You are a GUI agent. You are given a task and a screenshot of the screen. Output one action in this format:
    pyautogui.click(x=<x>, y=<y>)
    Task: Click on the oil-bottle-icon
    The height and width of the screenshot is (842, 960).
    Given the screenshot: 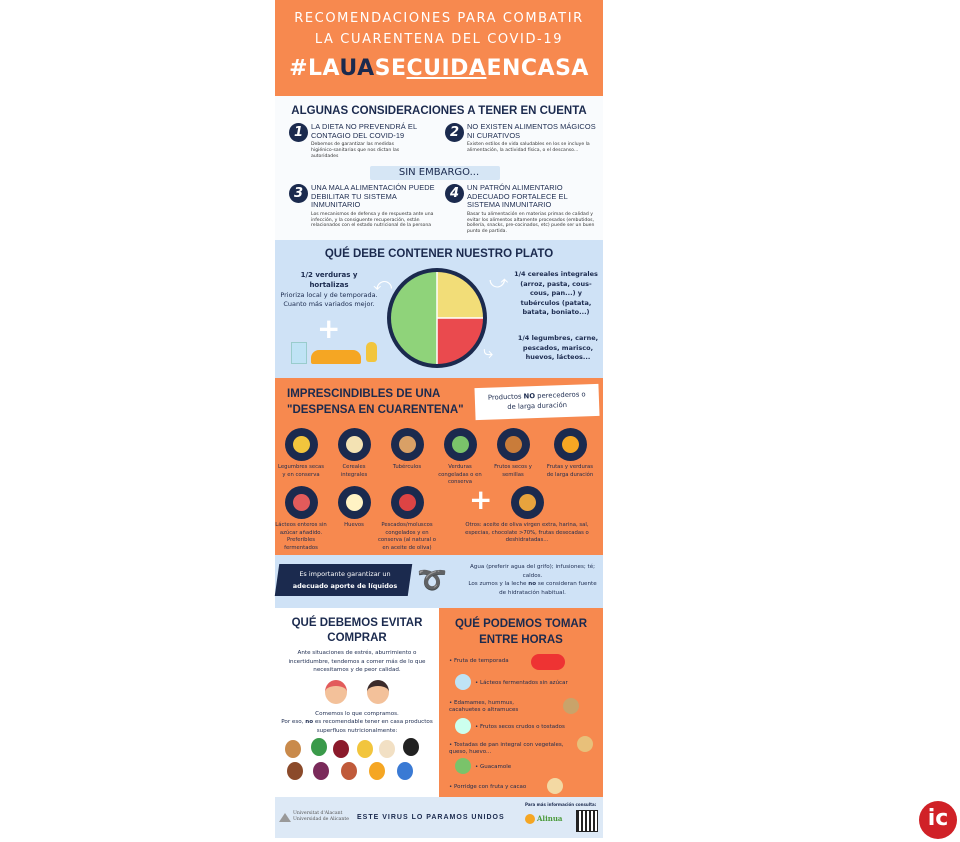 What is the action you would take?
    pyautogui.click(x=371, y=352)
    